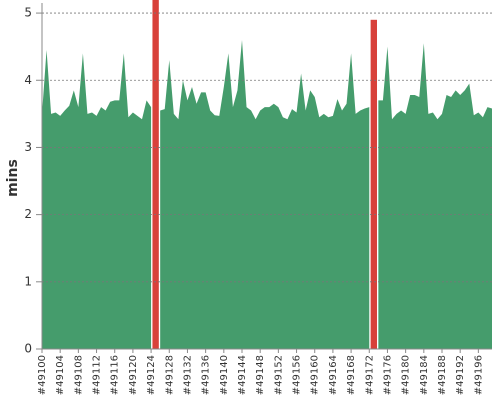  What do you see at coordinates (242, 375) in the screenshot?
I see `x-tick-label: #49144` at bounding box center [242, 375].